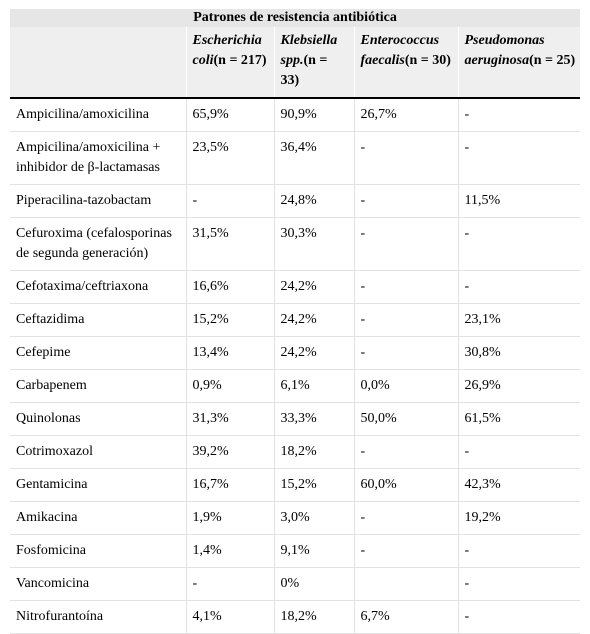  Describe the element at coordinates (98, 115) in the screenshot. I see `antibiotic-name: Ampicilina/amoxicilina` at that location.